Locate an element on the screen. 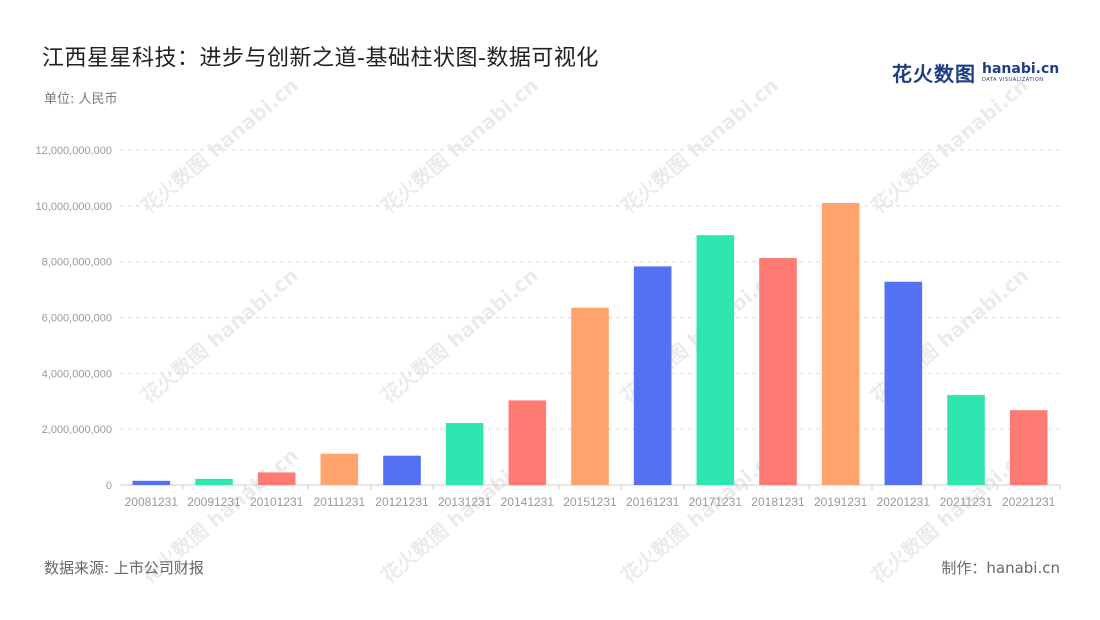 This screenshot has height=620, width=1100. x-tick-label: 20081231 is located at coordinates (152, 502).